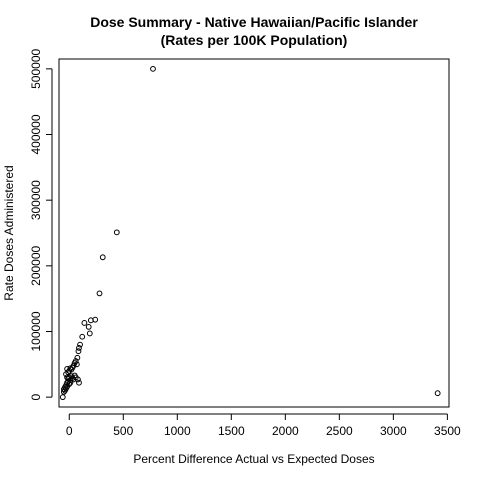  I want to click on y-axis-label: Rate Doses Administered, so click(9, 232).